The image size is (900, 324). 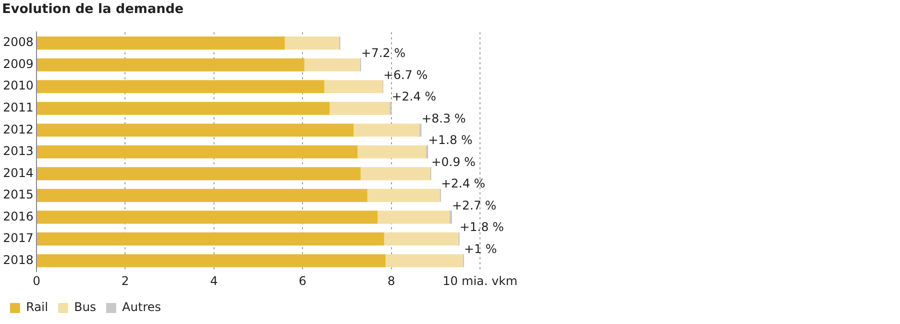 What do you see at coordinates (474, 205) in the screenshot?
I see `annotation: +2.7 %` at bounding box center [474, 205].